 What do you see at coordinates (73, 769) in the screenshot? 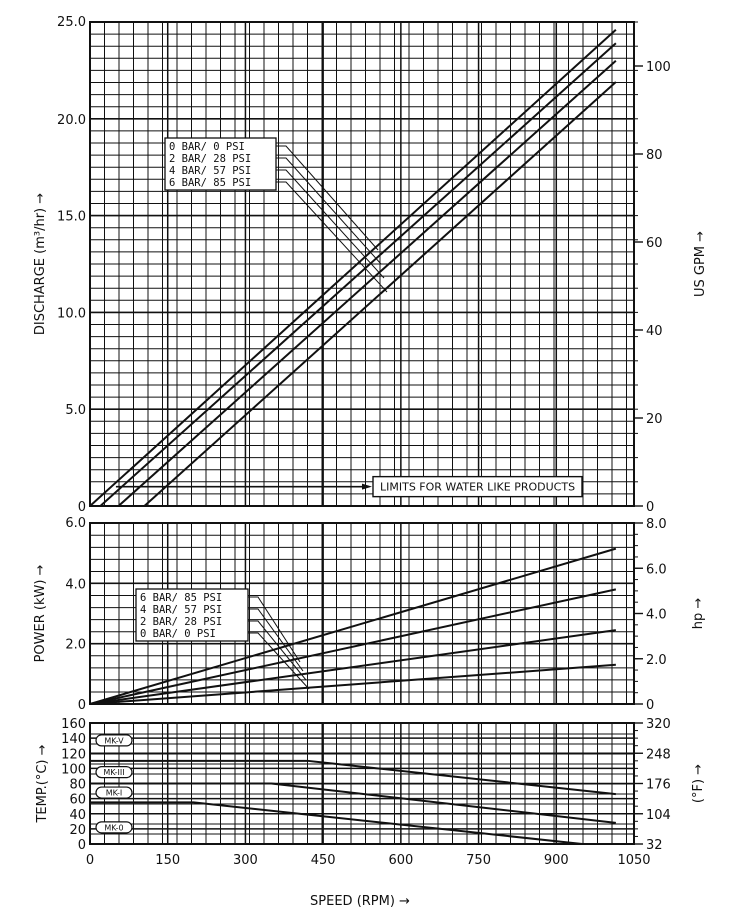
I see `y-tick-label: 100` at bounding box center [73, 769].